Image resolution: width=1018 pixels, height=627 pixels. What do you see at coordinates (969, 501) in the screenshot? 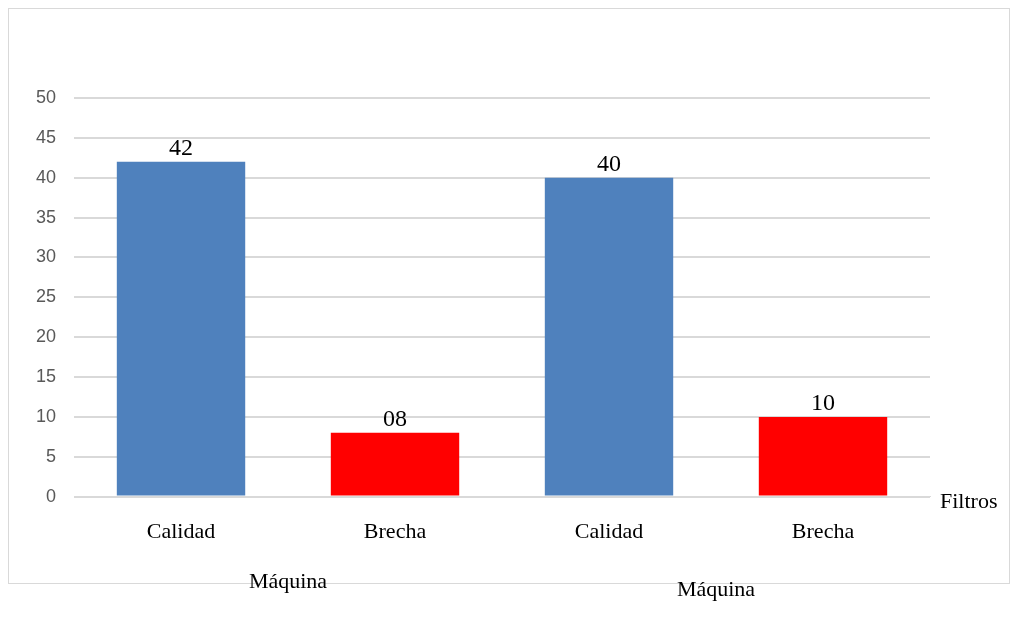
I see `x-axis-title: Filtros` at bounding box center [969, 501].